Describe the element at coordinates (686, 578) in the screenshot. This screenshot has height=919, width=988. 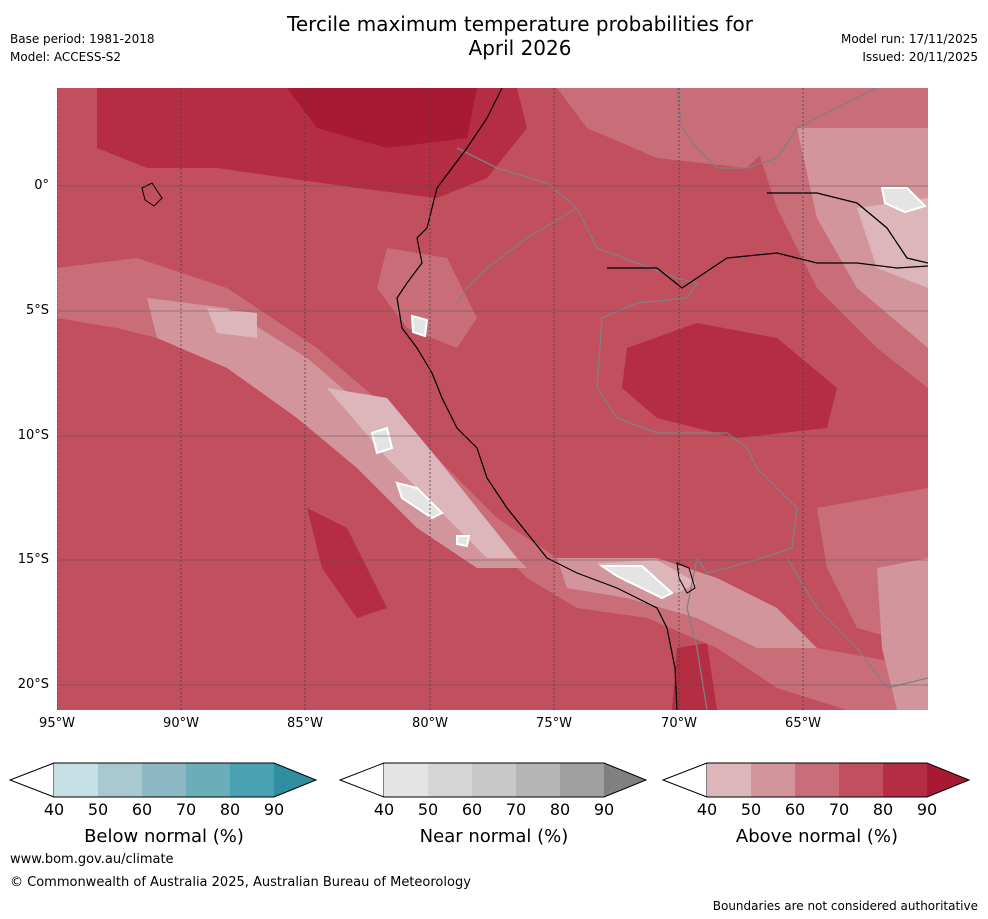
I see `lake-titicaca` at that location.